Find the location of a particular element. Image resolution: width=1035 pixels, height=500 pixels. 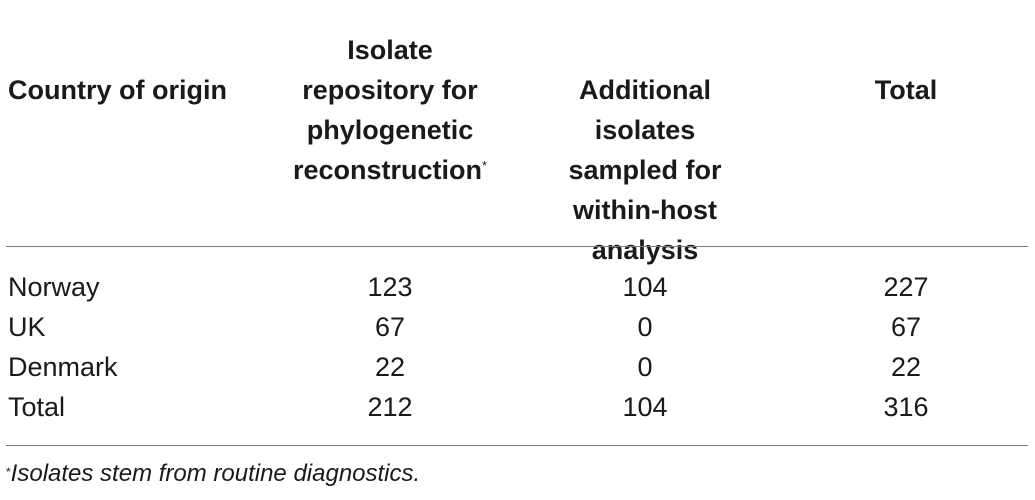

cell-country: Total is located at coordinates (37, 407).